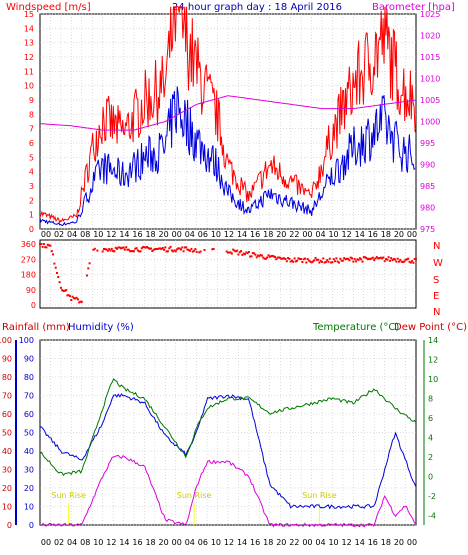  Describe the element at coordinates (438, 263) in the screenshot. I see `compass-w: W` at that location.